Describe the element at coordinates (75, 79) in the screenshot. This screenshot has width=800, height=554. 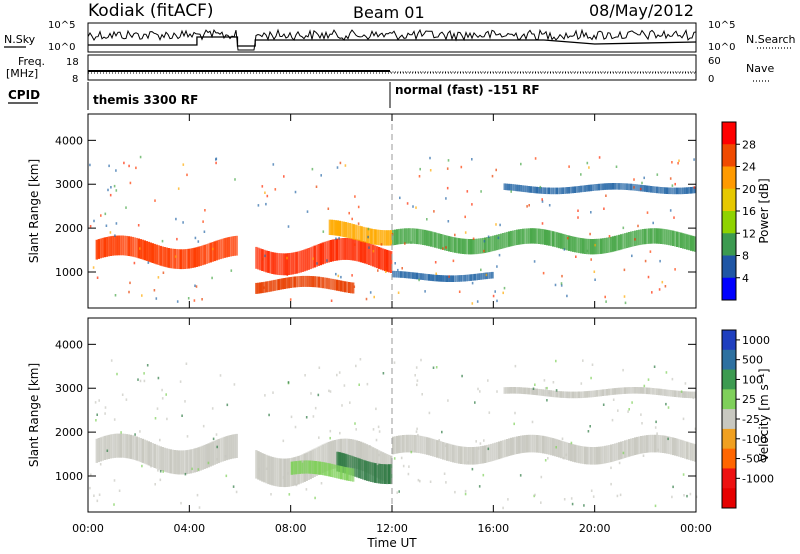
I see `freq-tick-low: 8` at that location.